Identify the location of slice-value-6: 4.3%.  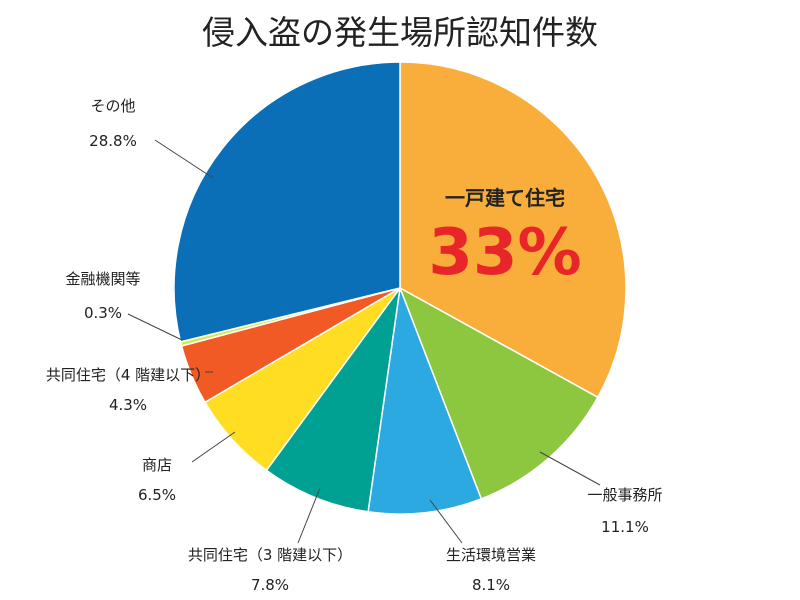
(128, 405).